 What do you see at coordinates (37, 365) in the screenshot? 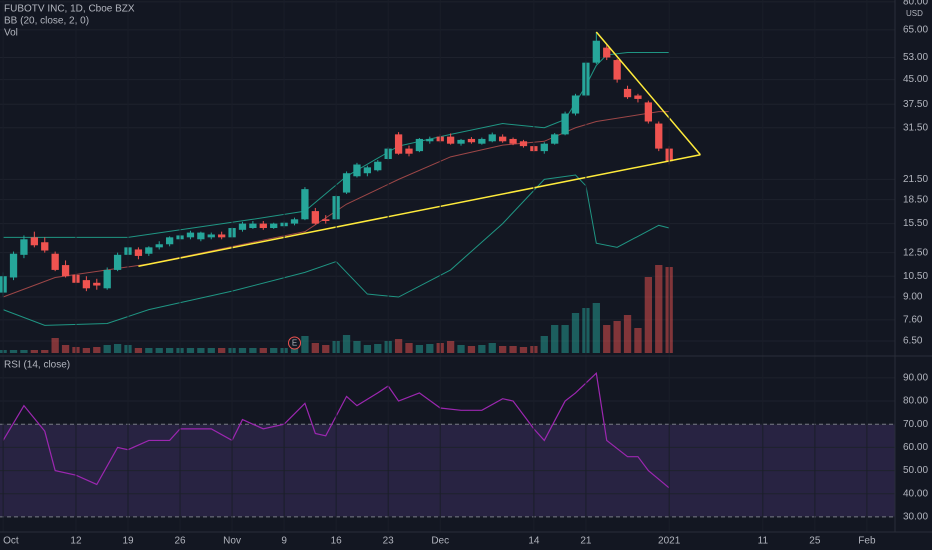
I see `rsi-title: RSI (14, close)` at bounding box center [37, 365].